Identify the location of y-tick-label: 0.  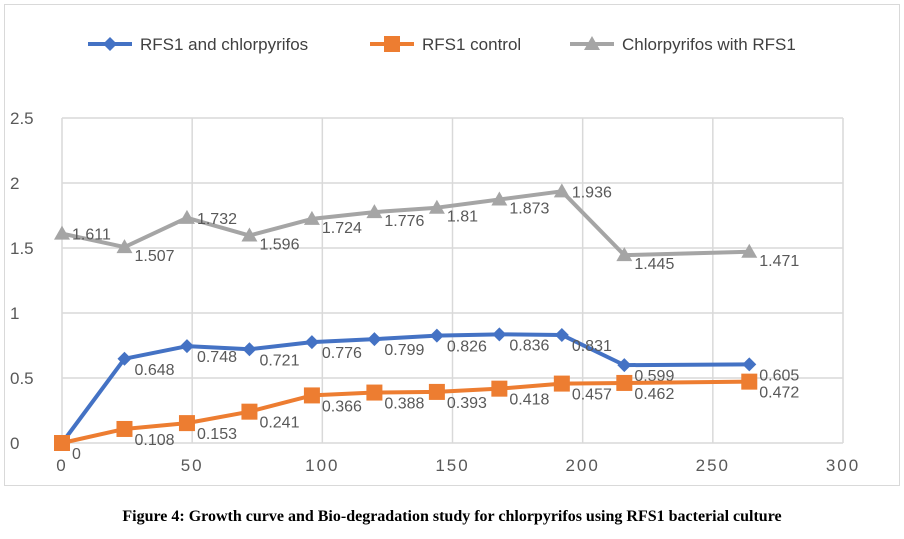
(14, 443).